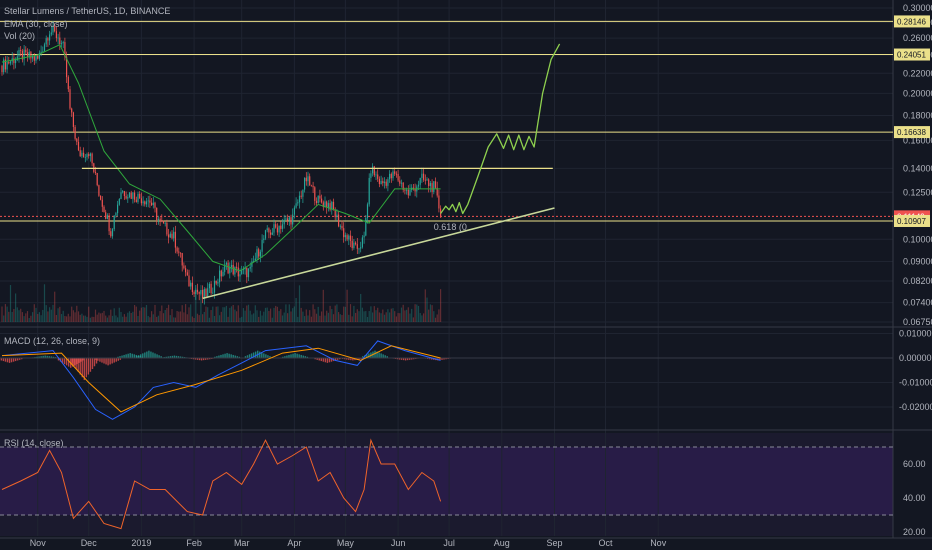  What do you see at coordinates (915, 383) in the screenshot?
I see `macd-axis-label: -0.01000` at bounding box center [915, 383].